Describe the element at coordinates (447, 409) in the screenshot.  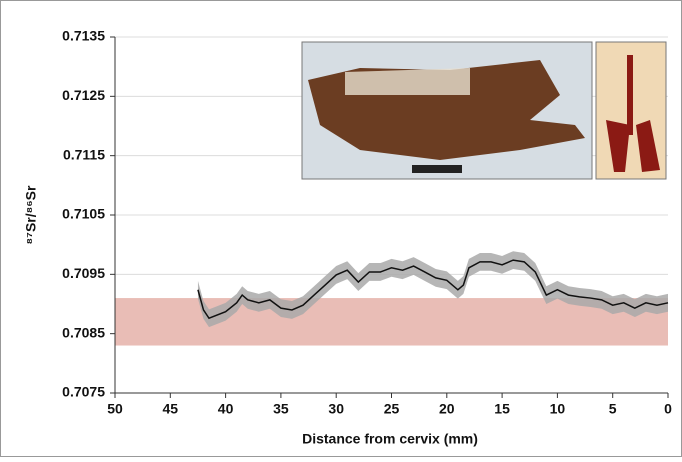
I see `x-tick-label: 20` at that location.